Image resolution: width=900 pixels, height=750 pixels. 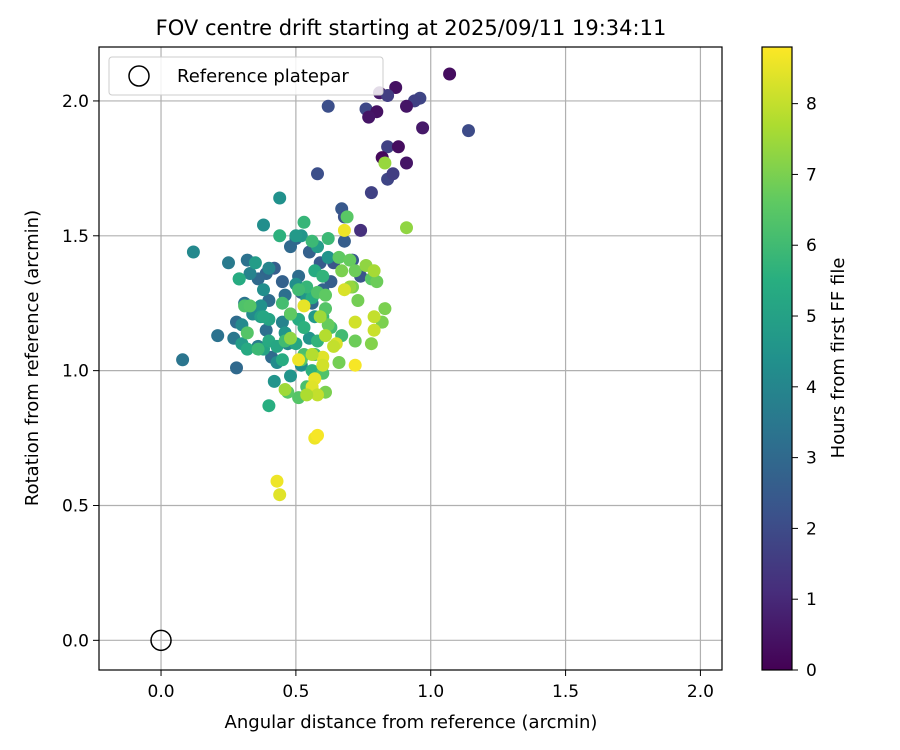 What do you see at coordinates (263, 76) in the screenshot?
I see `legend-label: Reference platepar` at bounding box center [263, 76].